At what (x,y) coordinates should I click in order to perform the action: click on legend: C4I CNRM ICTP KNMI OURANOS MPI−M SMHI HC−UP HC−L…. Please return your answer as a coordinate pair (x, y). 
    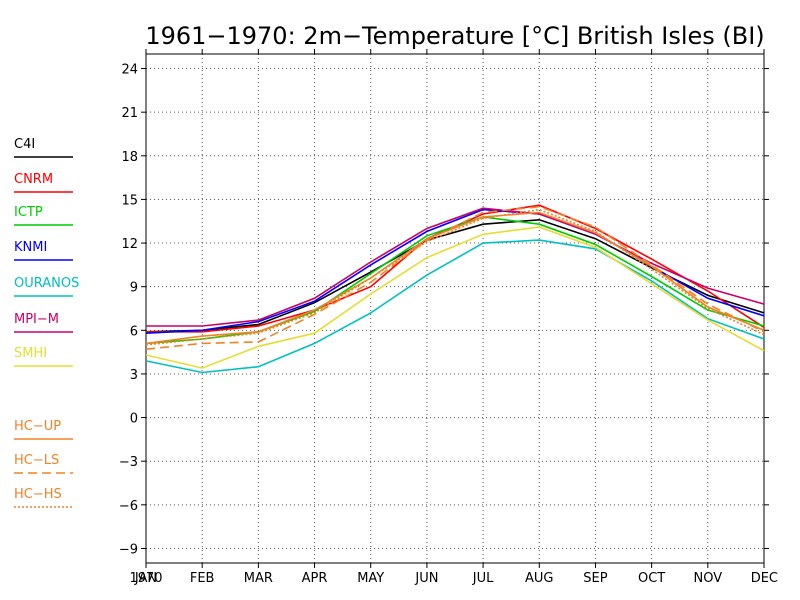
    Looking at the image, I should click on (46, 322).